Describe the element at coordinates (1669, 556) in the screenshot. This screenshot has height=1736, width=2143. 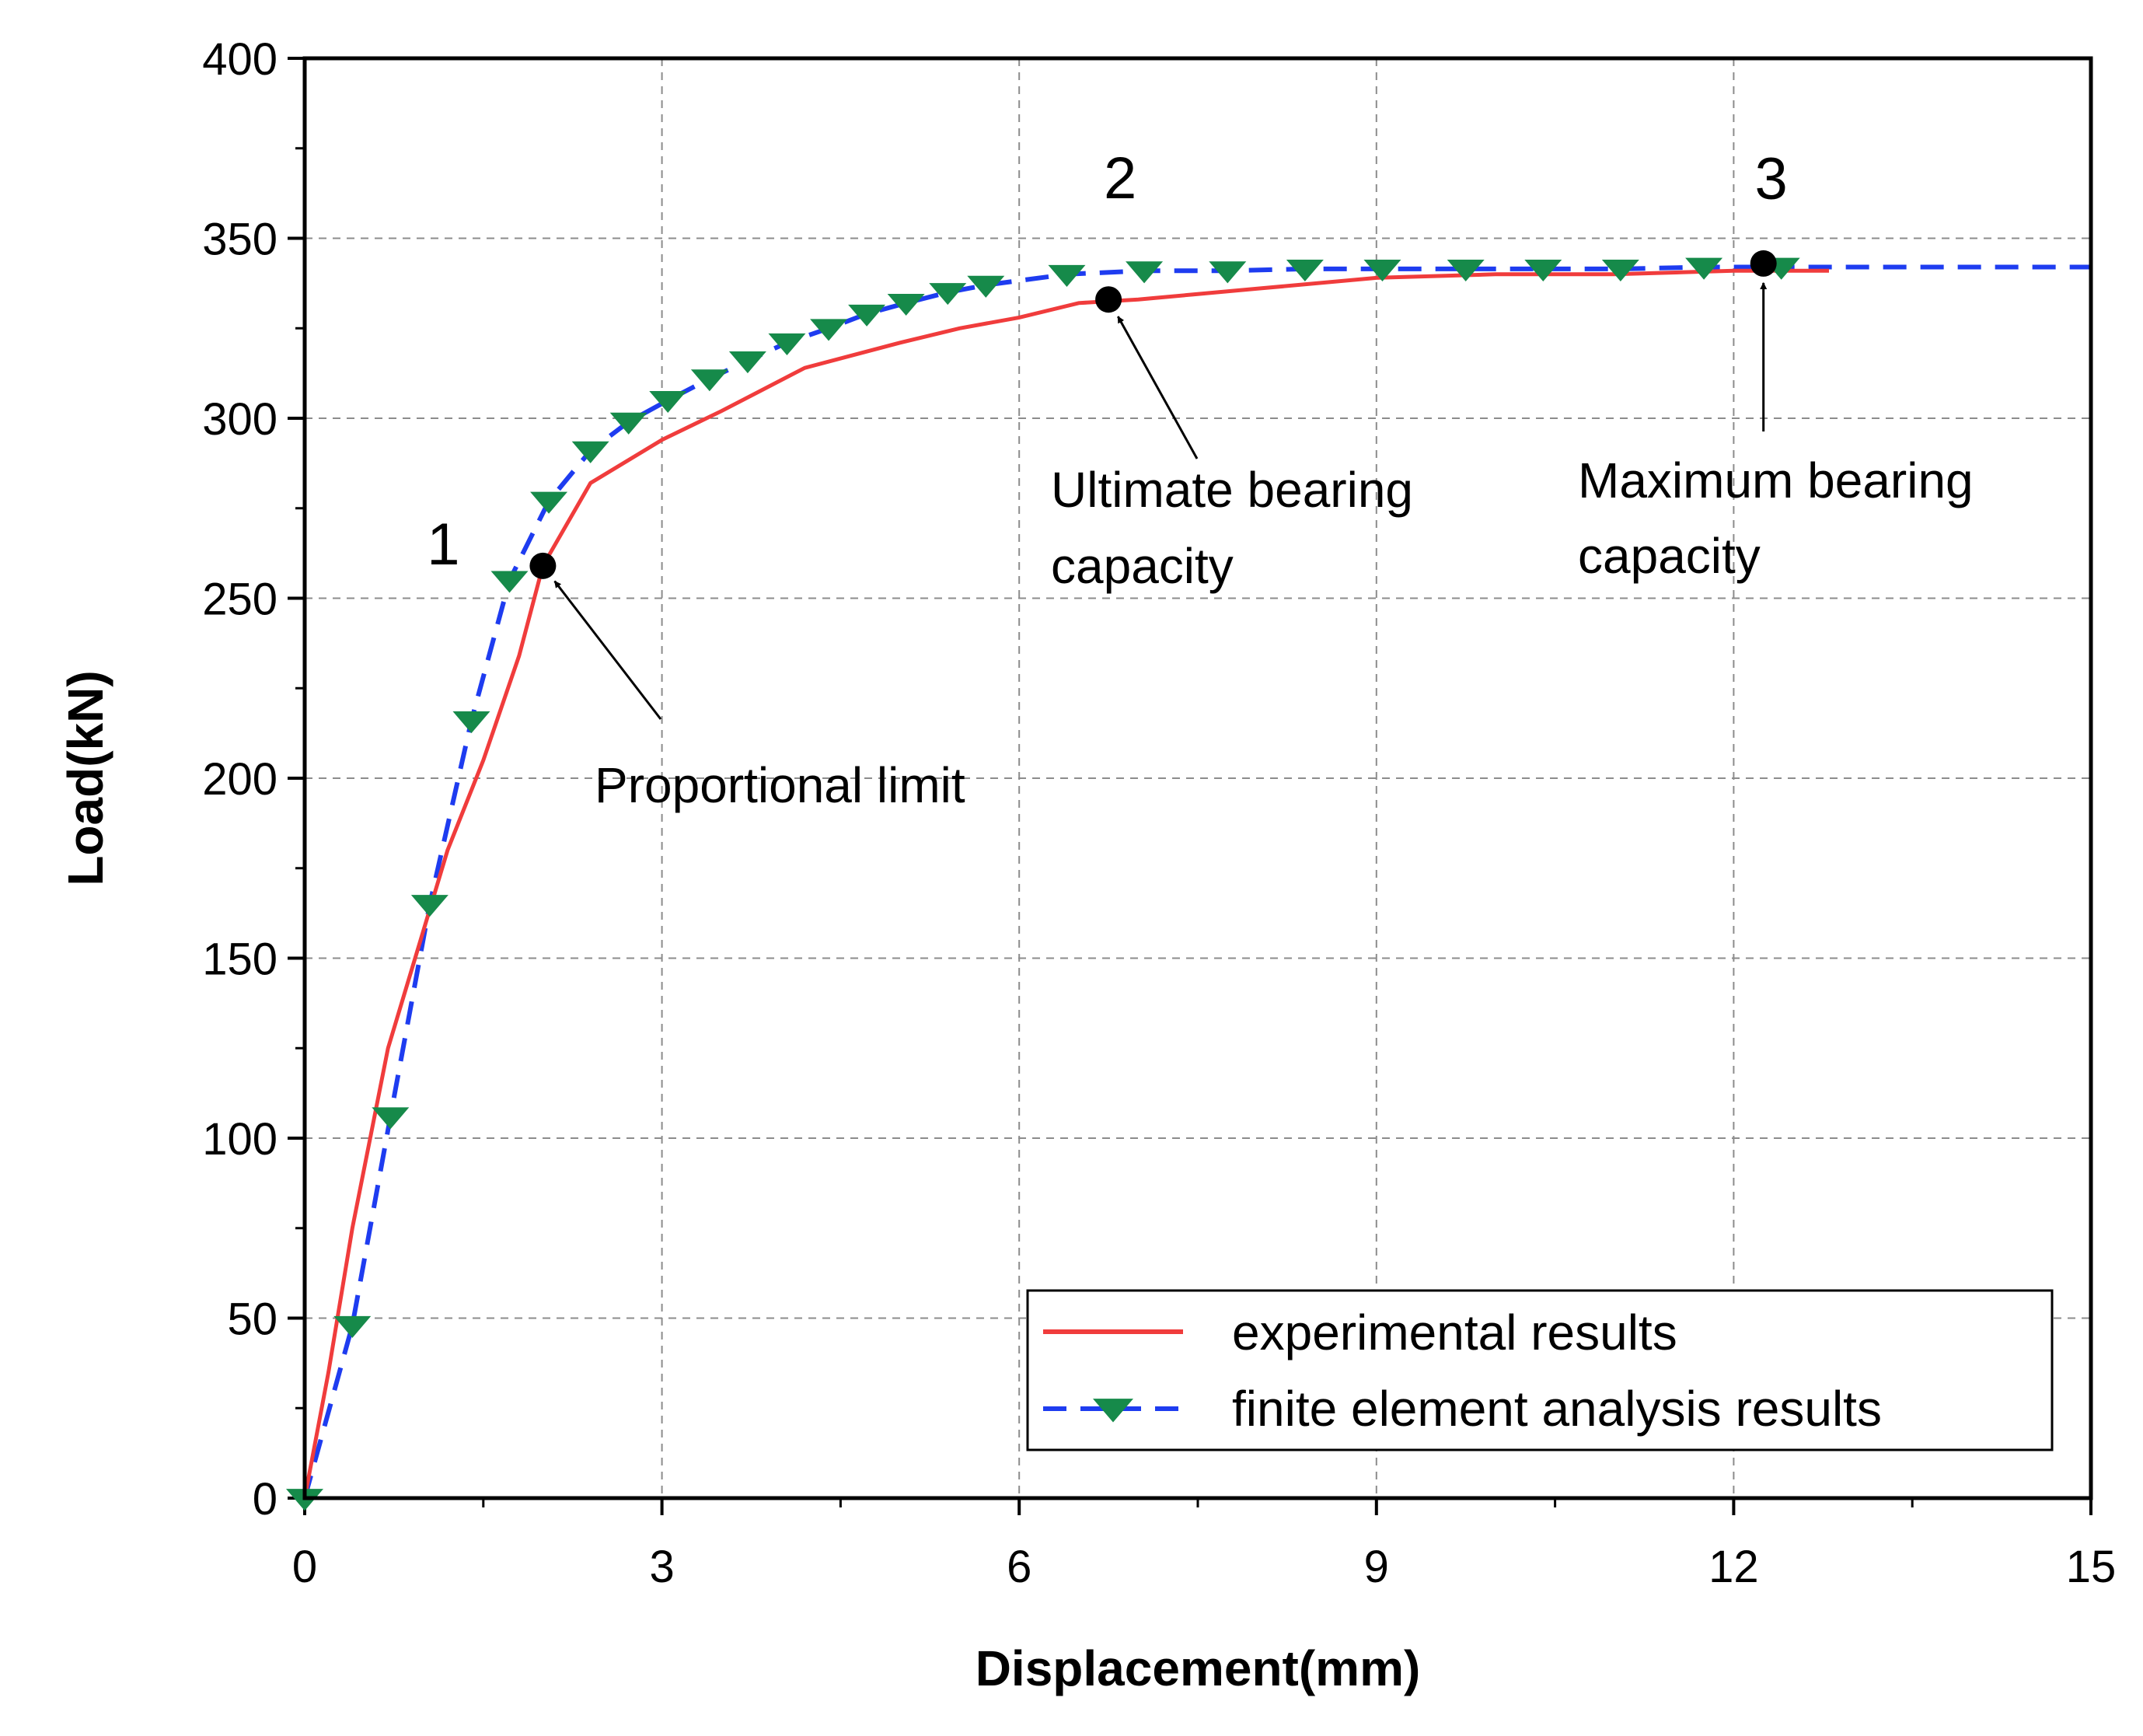
I see `annotation-maximum-line2: capacity` at that location.